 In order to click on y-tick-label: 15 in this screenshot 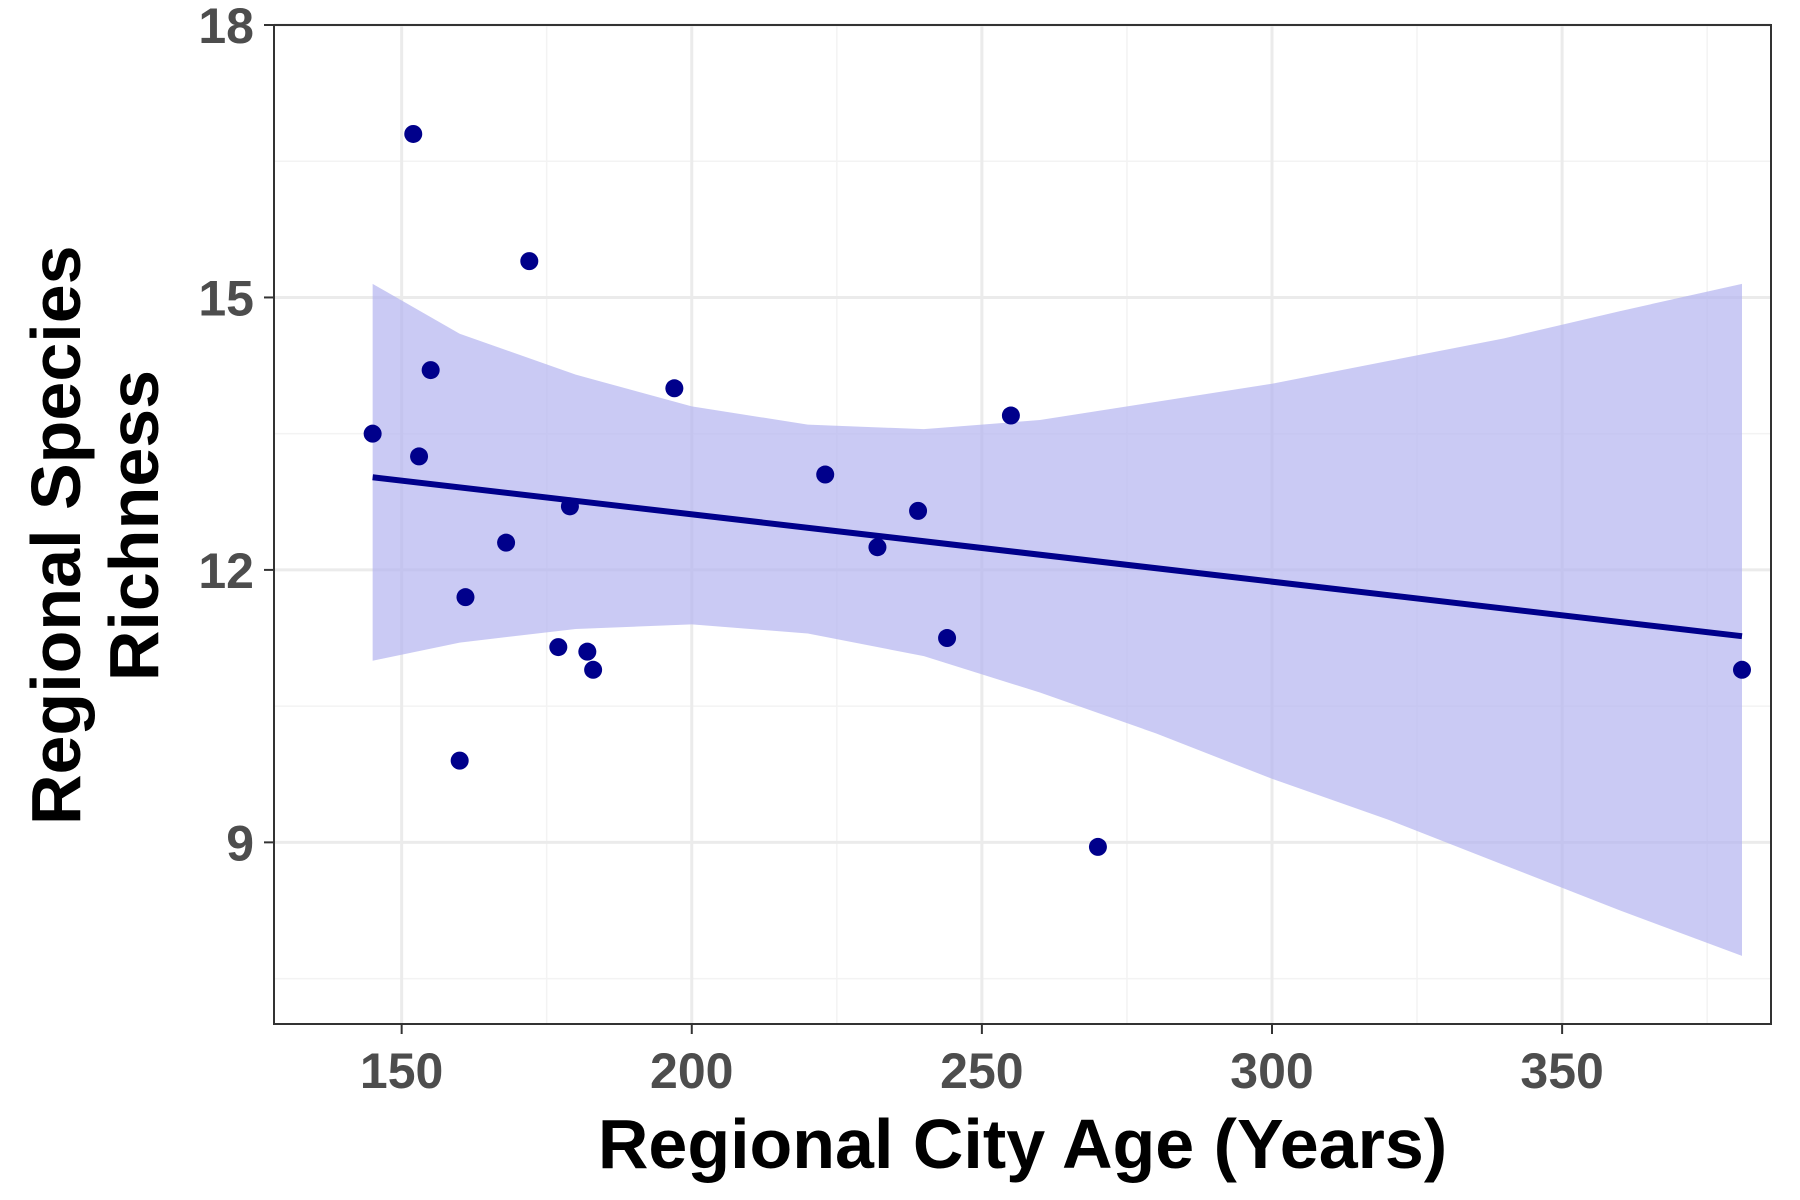, I will do `click(226, 298)`.